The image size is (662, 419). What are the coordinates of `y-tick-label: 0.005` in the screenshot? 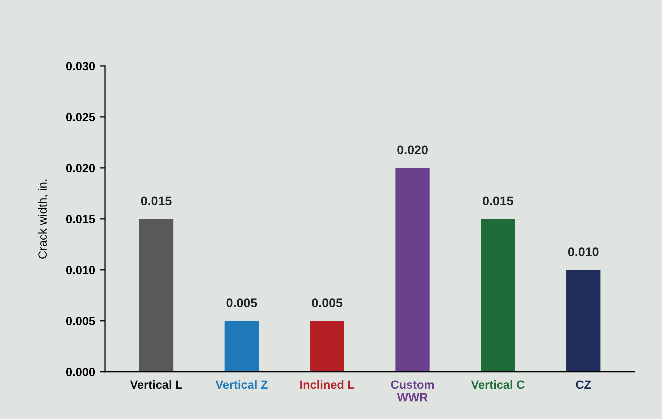 It's located at (81, 321).